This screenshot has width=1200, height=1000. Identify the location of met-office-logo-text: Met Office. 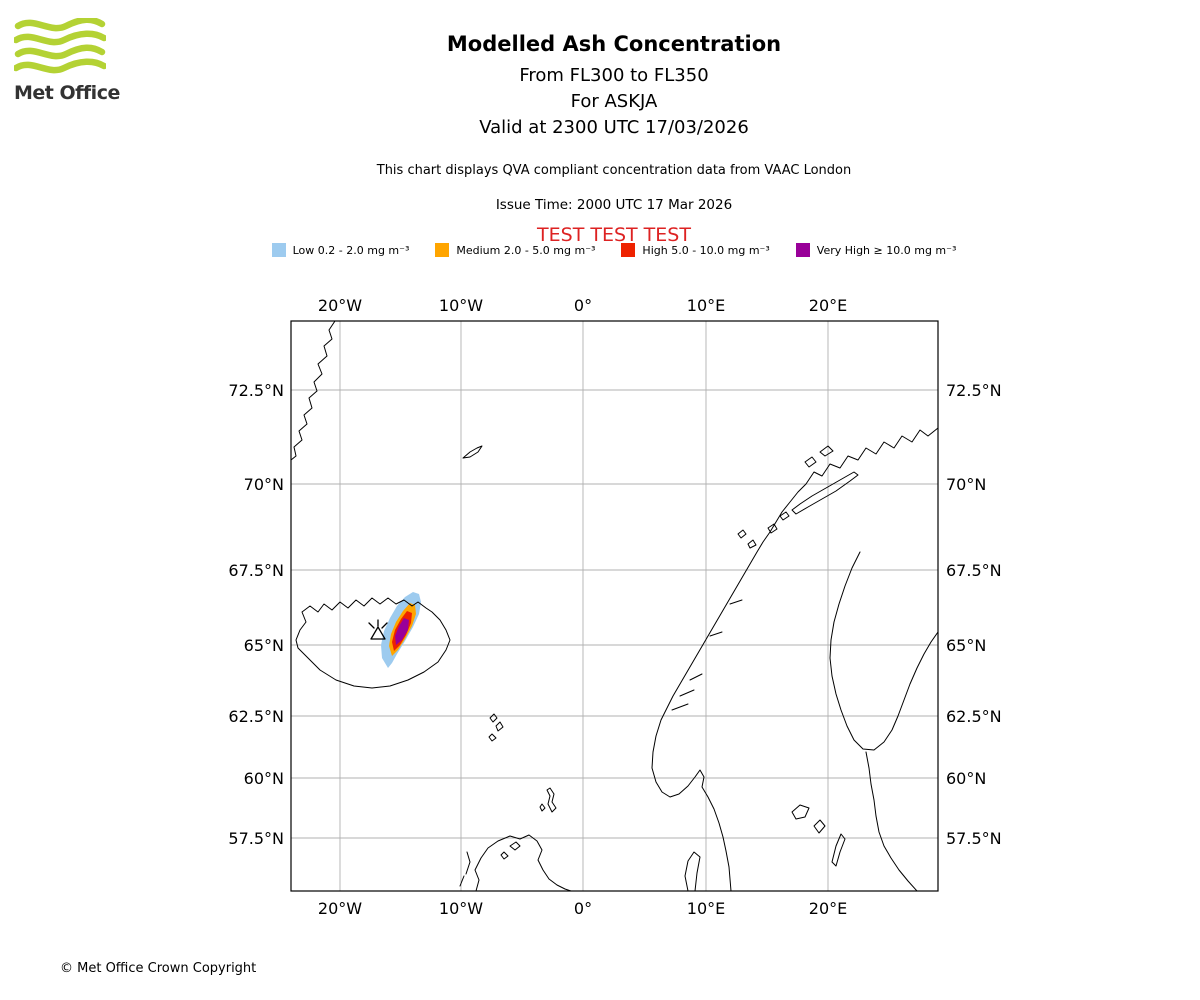
(67, 93).